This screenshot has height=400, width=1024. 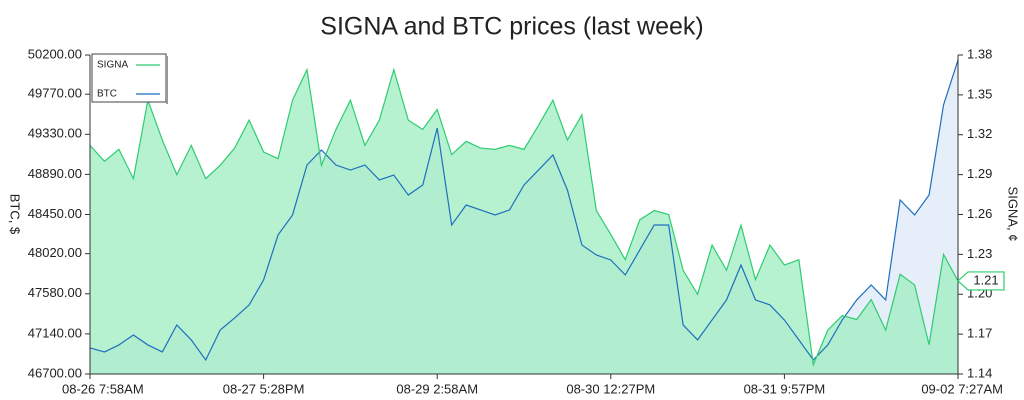 I want to click on x-tick-label: 08-27 5:28PM, so click(x=264, y=388).